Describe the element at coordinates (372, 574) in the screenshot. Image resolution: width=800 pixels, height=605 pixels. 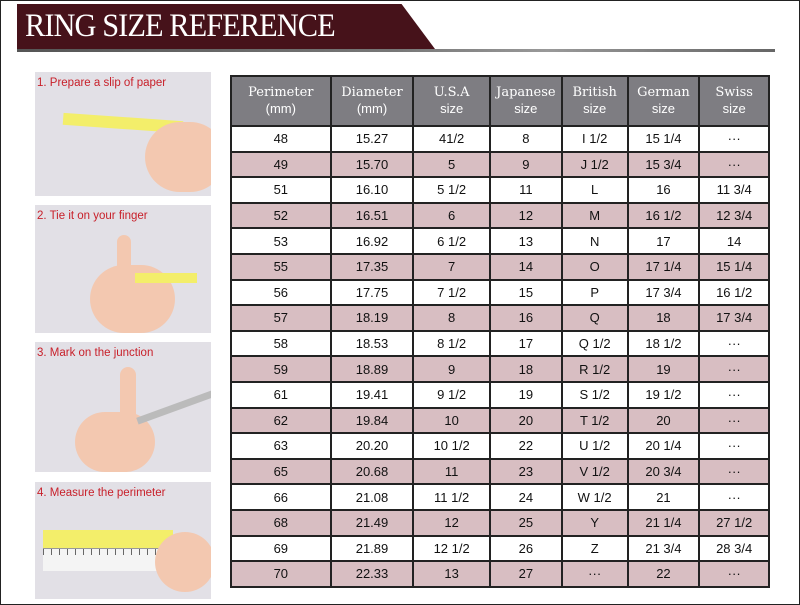
I see `table-cell: 22.33` at that location.